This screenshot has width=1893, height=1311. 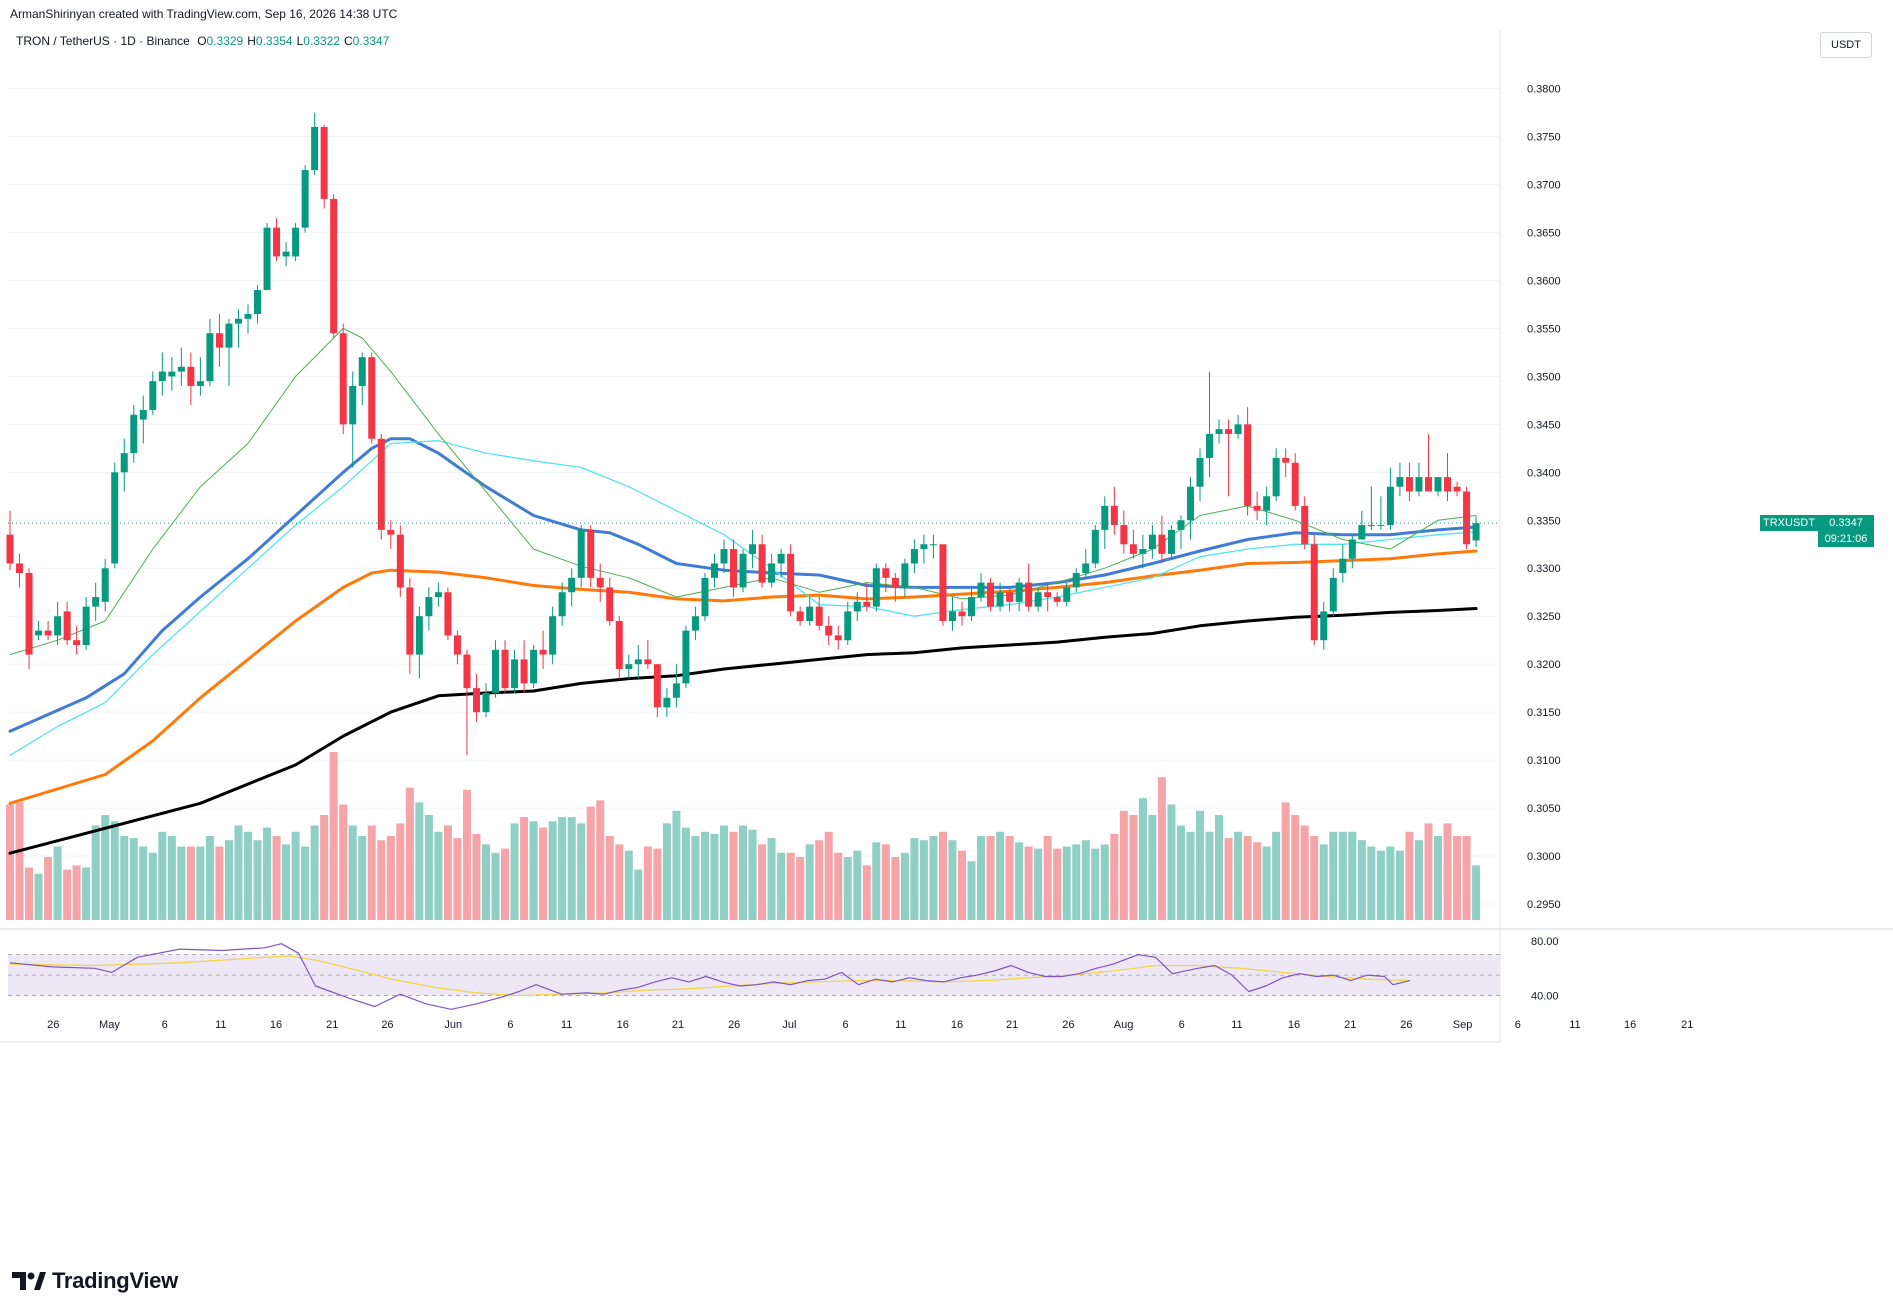 I want to click on rsi-pane: 80.00 40.00, so click(x=783, y=973).